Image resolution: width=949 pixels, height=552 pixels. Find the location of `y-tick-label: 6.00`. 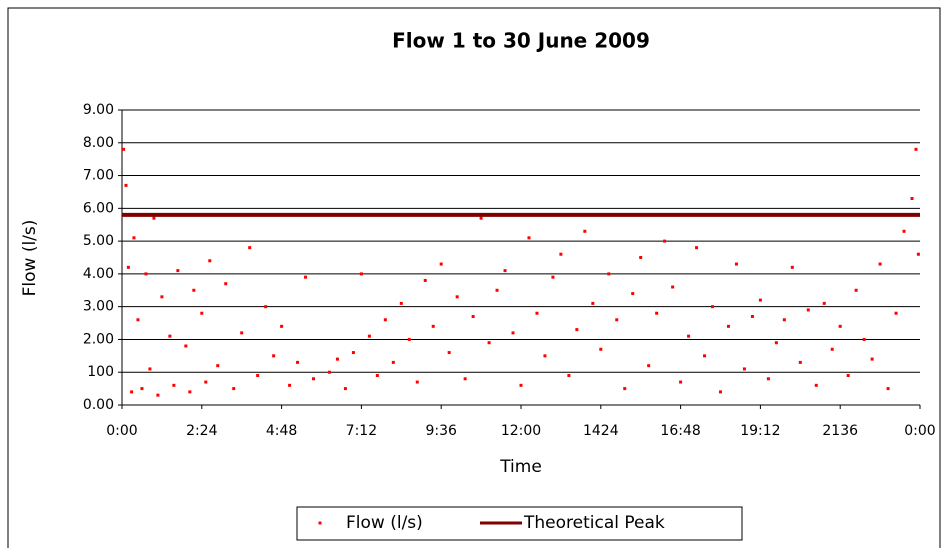

y-tick-label: 6.00 is located at coordinates (98, 208).